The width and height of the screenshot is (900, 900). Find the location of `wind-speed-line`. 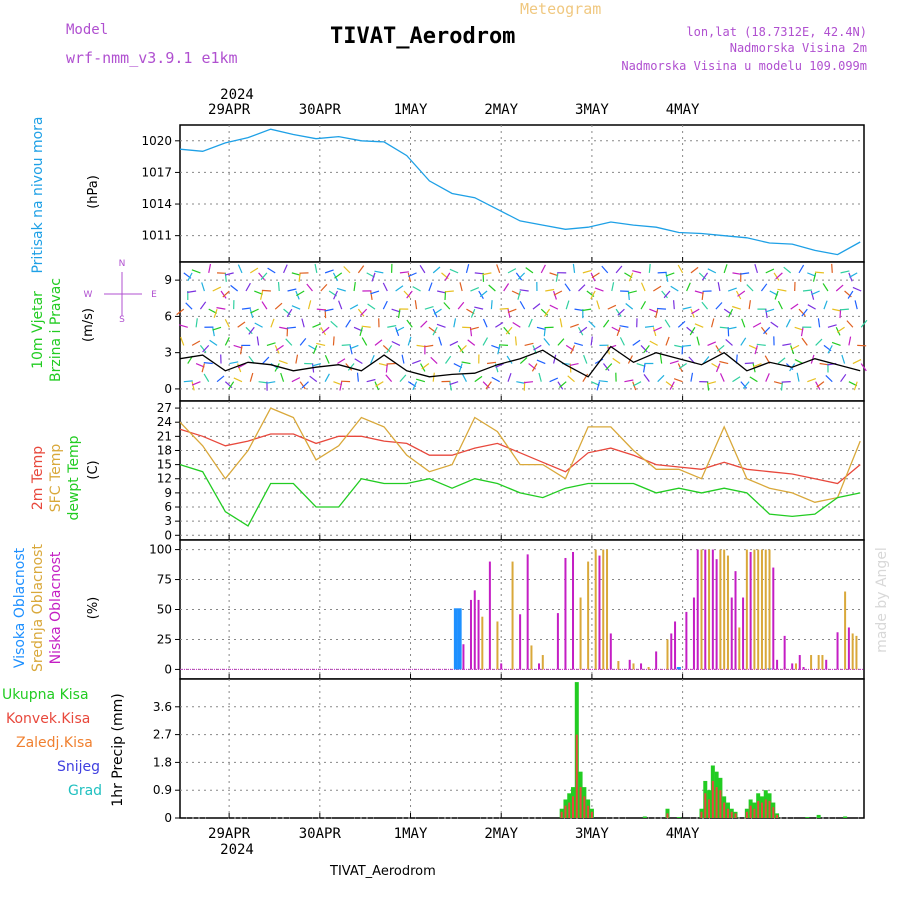

wind-speed-line is located at coordinates (520, 361).